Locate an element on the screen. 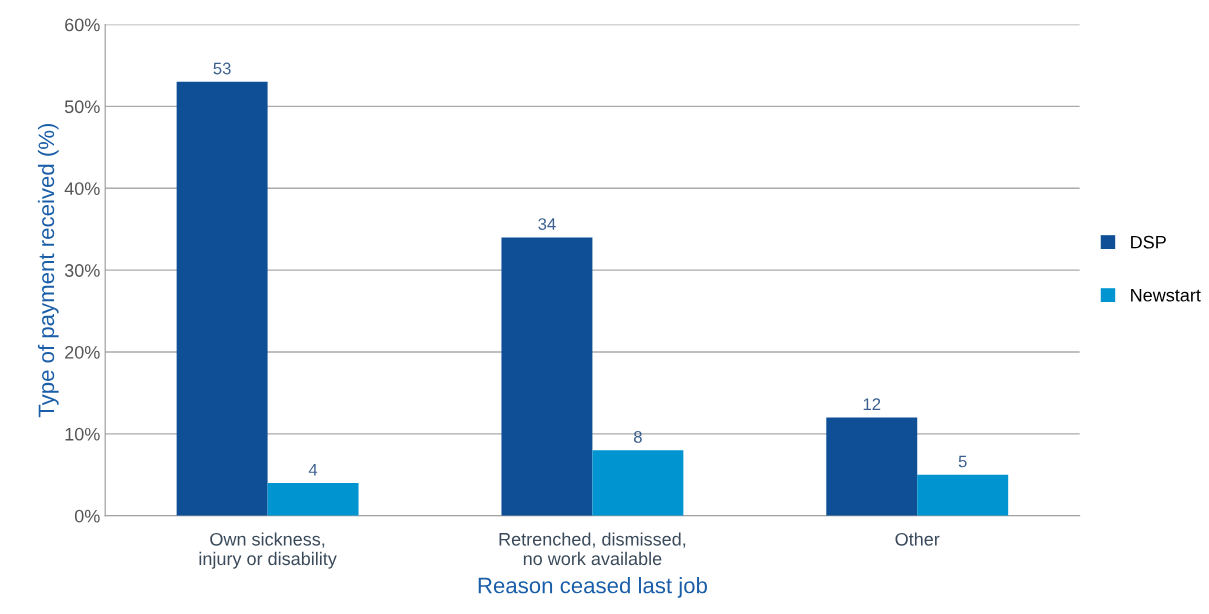  data-label: 8 is located at coordinates (637, 437).